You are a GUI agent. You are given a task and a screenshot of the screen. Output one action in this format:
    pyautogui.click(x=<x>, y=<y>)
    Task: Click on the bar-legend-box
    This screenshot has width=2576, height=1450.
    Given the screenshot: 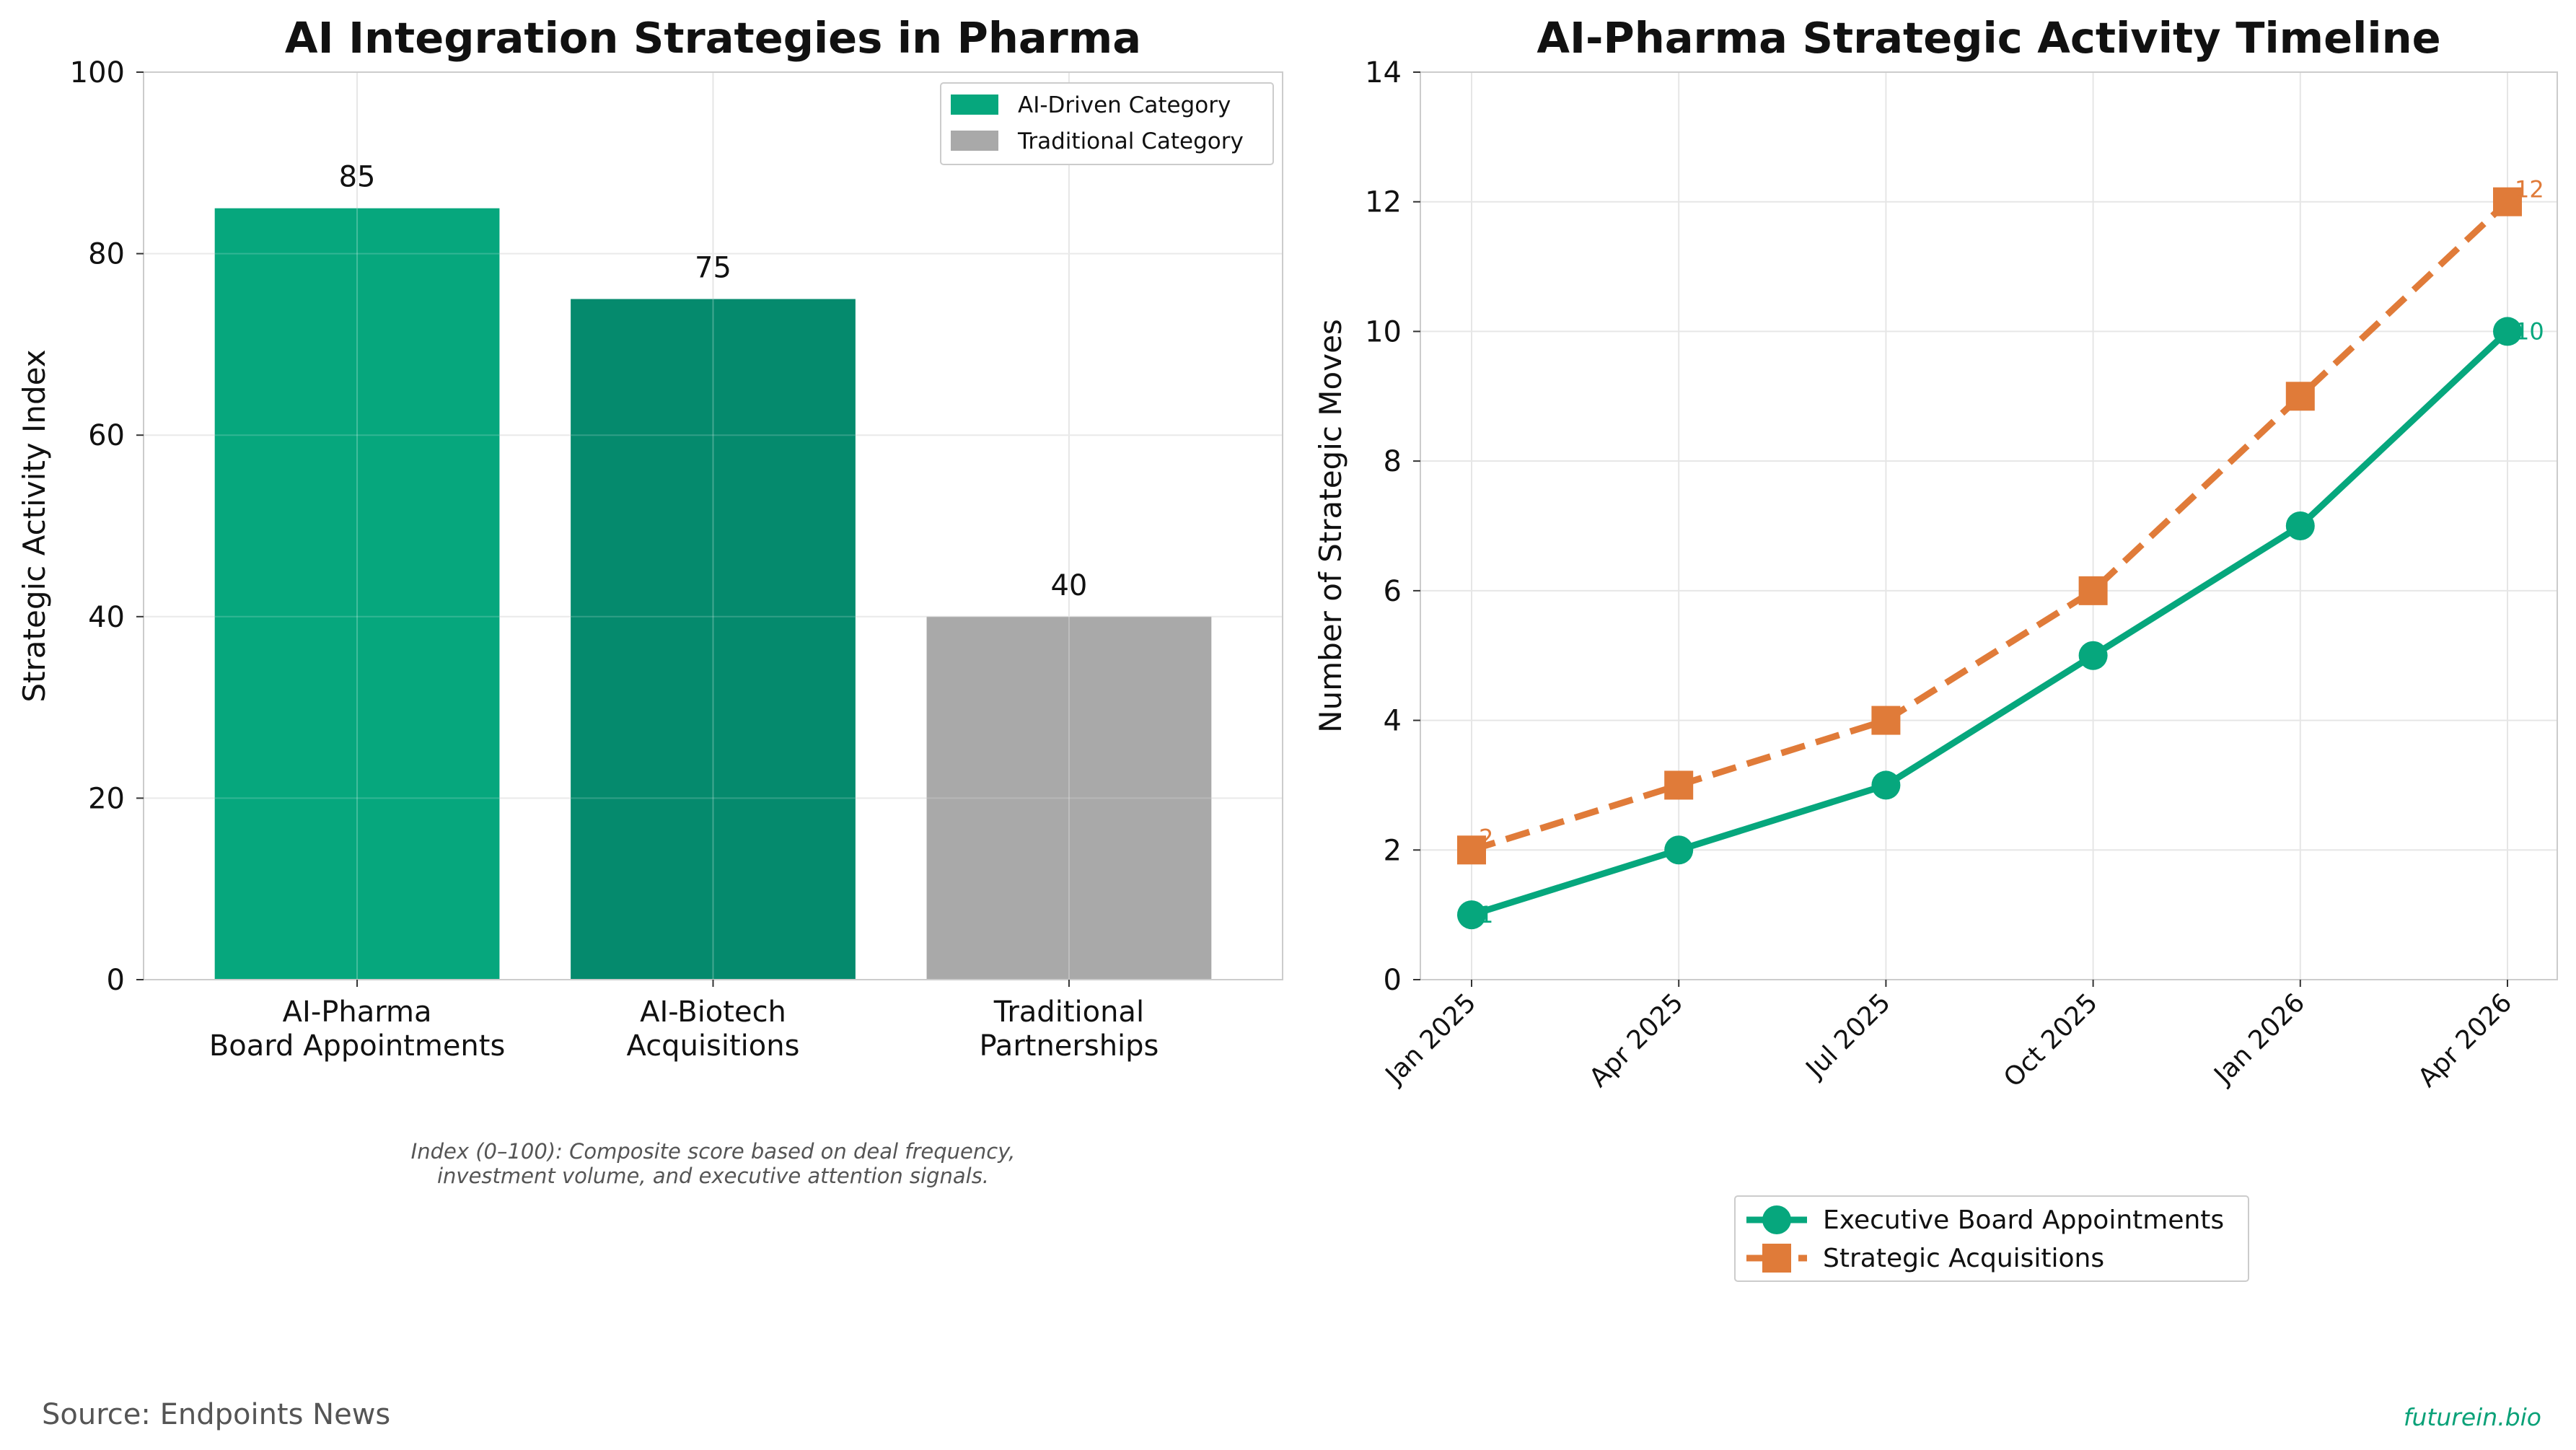 What is the action you would take?
    pyautogui.click(x=1107, y=124)
    